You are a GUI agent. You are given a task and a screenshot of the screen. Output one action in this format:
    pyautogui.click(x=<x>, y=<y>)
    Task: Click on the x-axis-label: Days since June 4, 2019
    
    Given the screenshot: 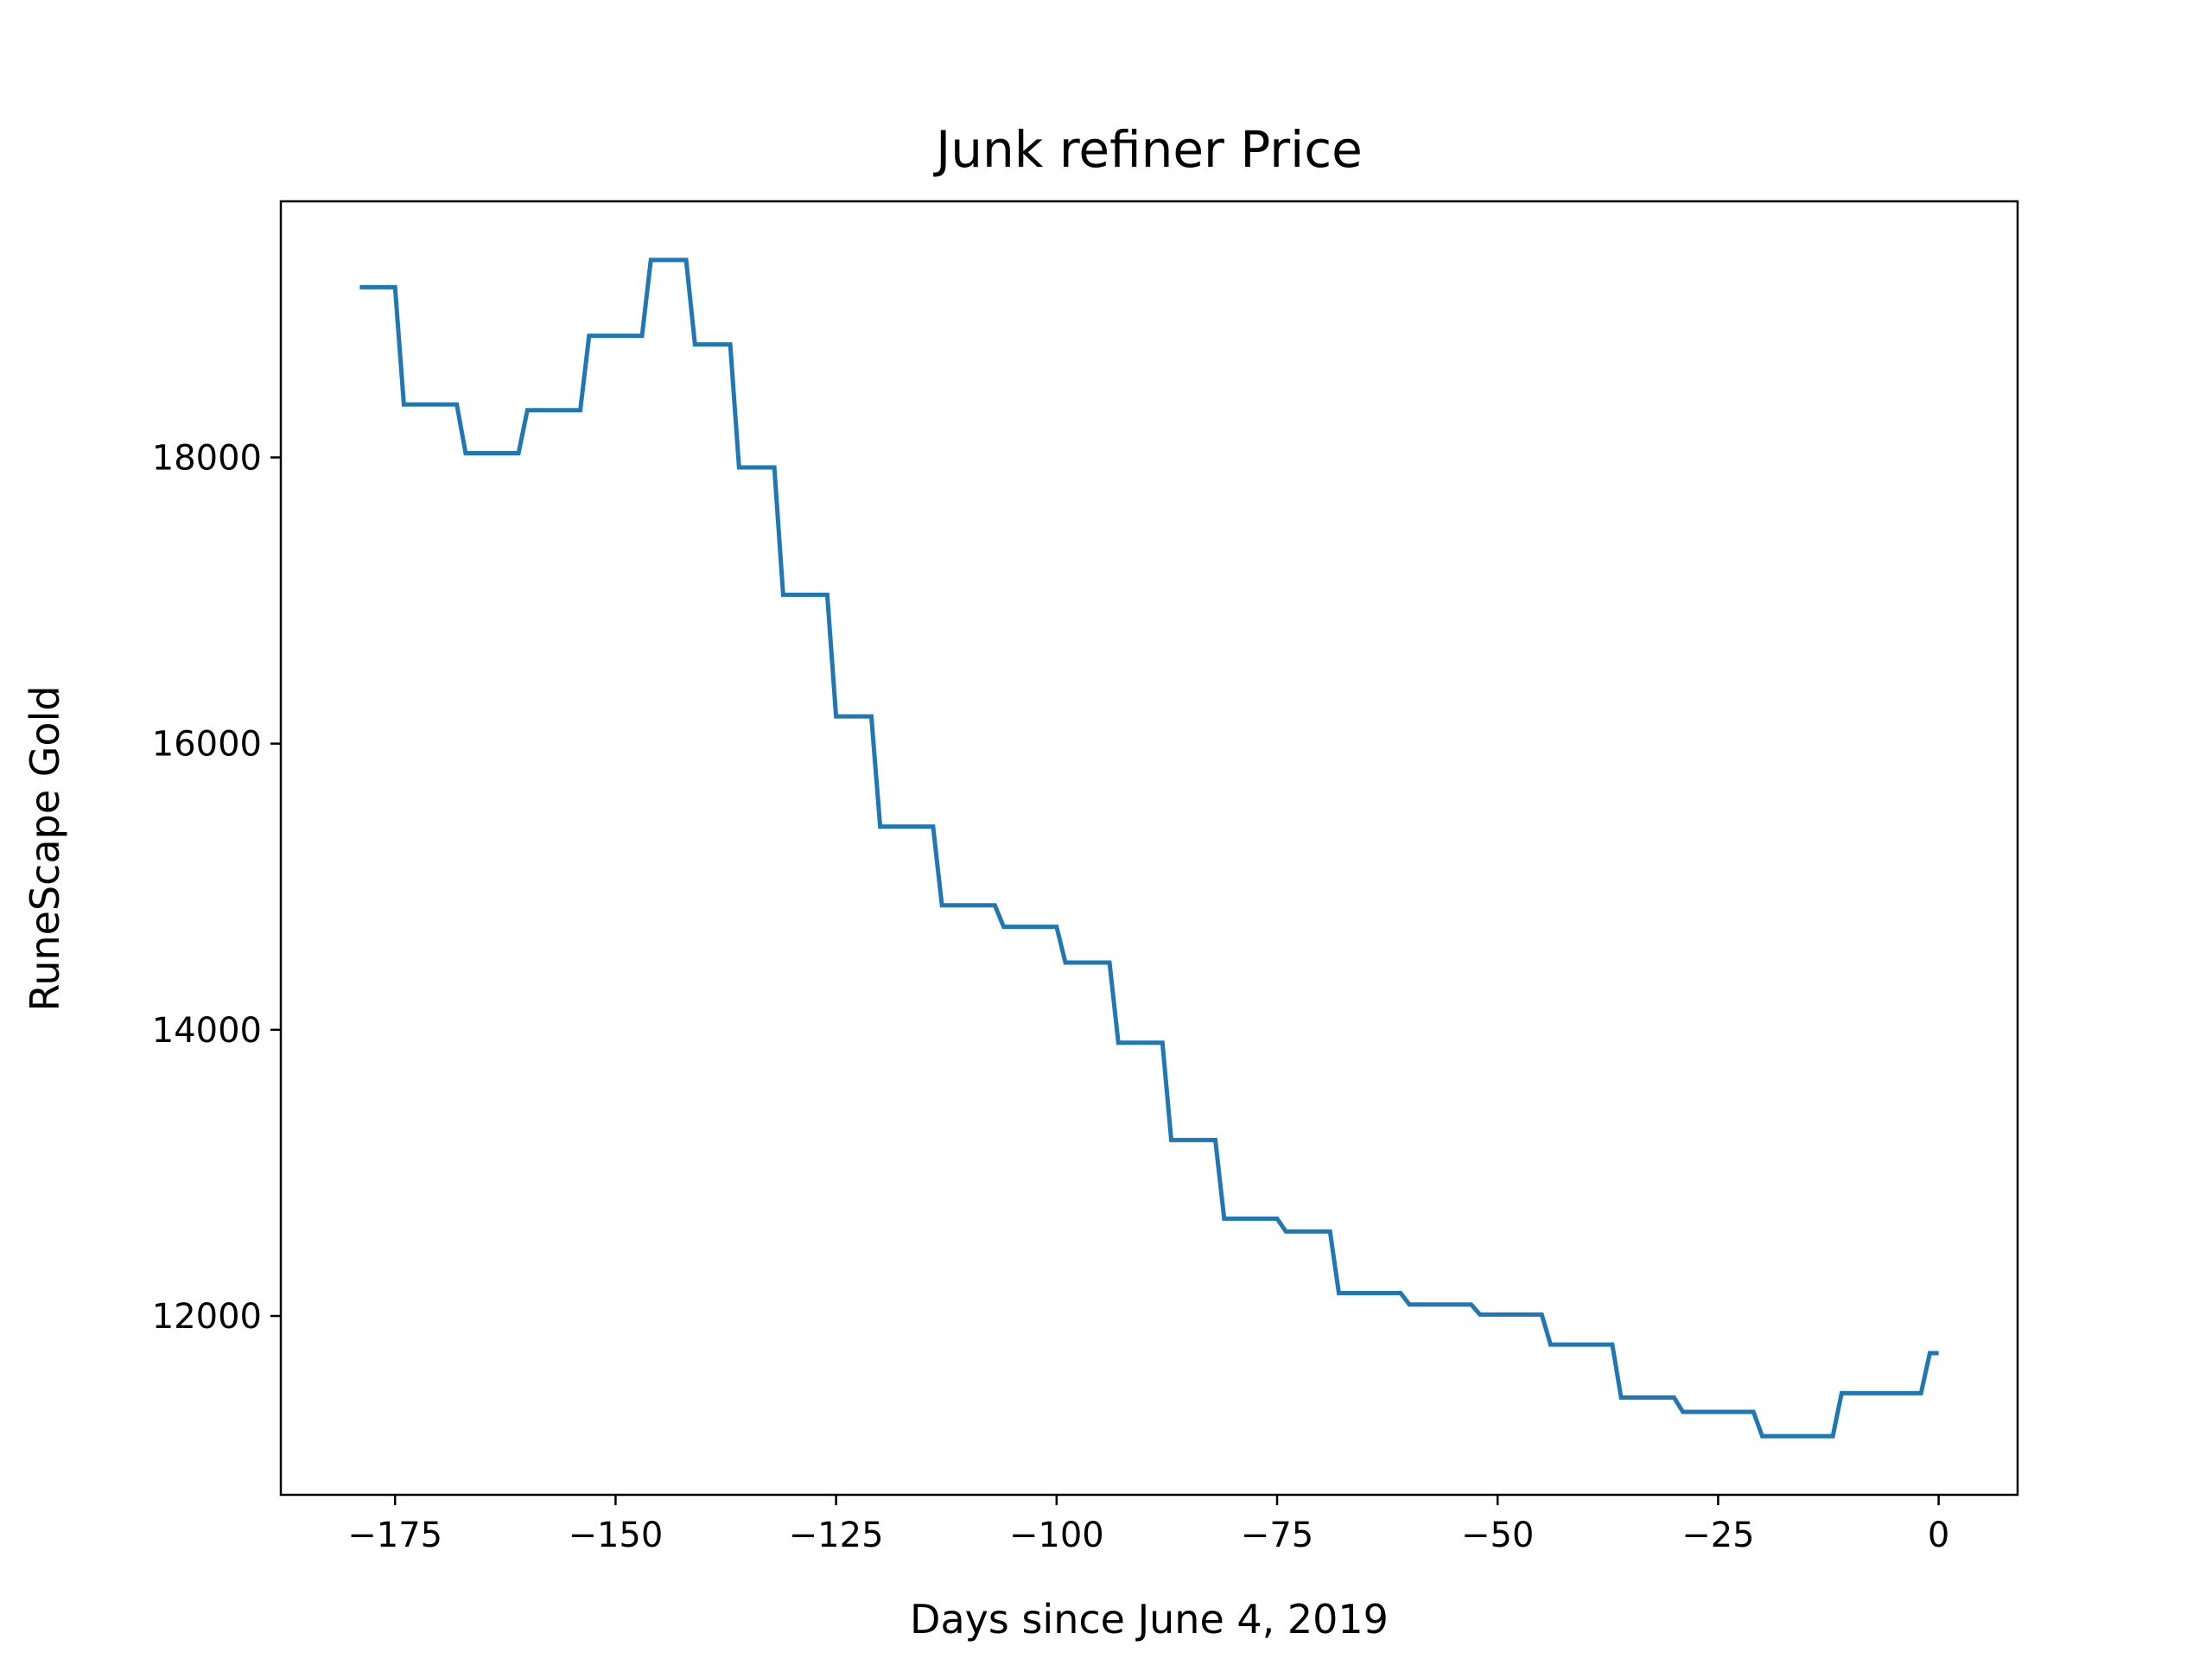 What is the action you would take?
    pyautogui.click(x=1149, y=1619)
    